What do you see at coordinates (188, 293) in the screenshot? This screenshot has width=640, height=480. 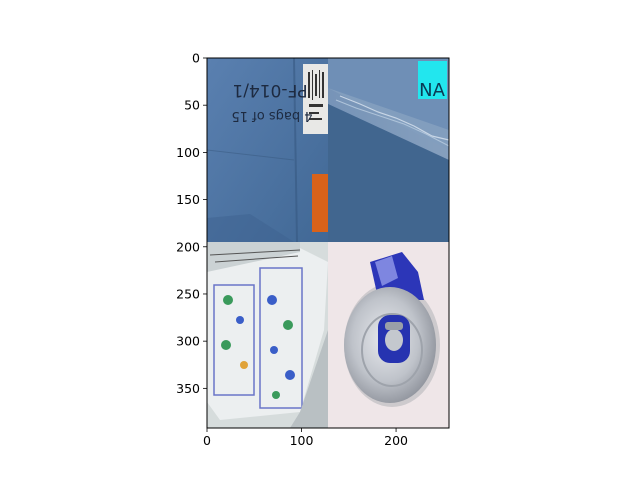 I see `y-tick-label: 250` at bounding box center [188, 293].